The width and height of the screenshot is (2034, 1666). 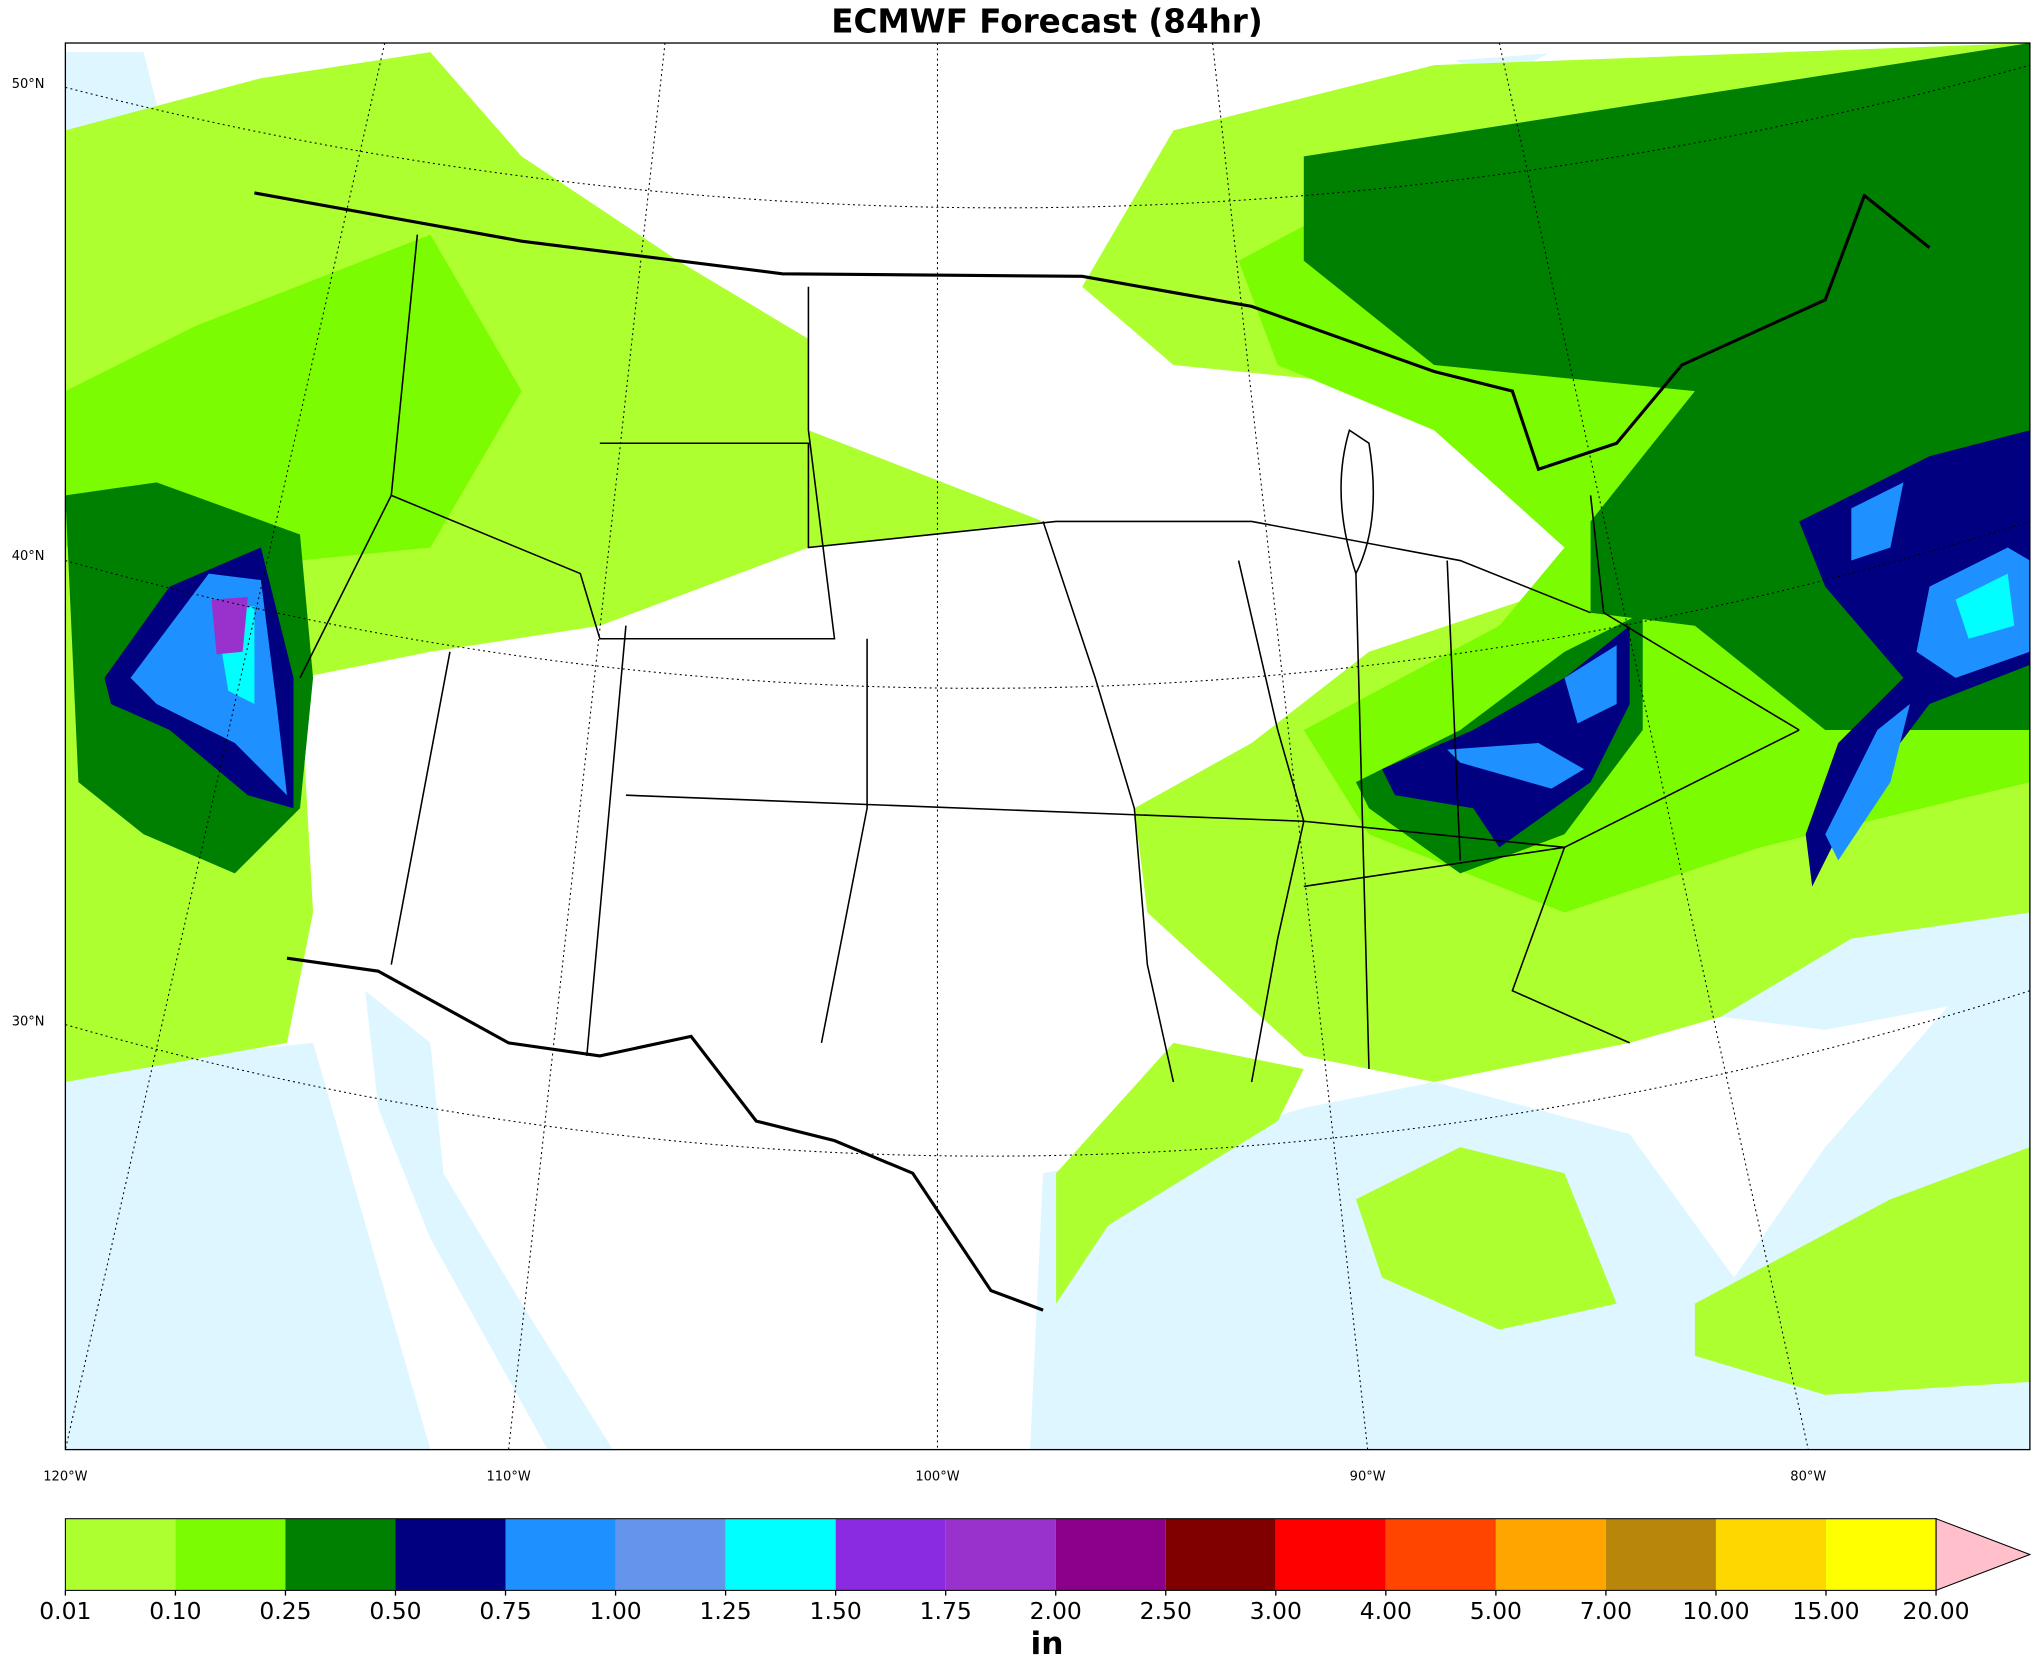 What do you see at coordinates (1606, 1611) in the screenshot?
I see `tick-label: 7.00` at bounding box center [1606, 1611].